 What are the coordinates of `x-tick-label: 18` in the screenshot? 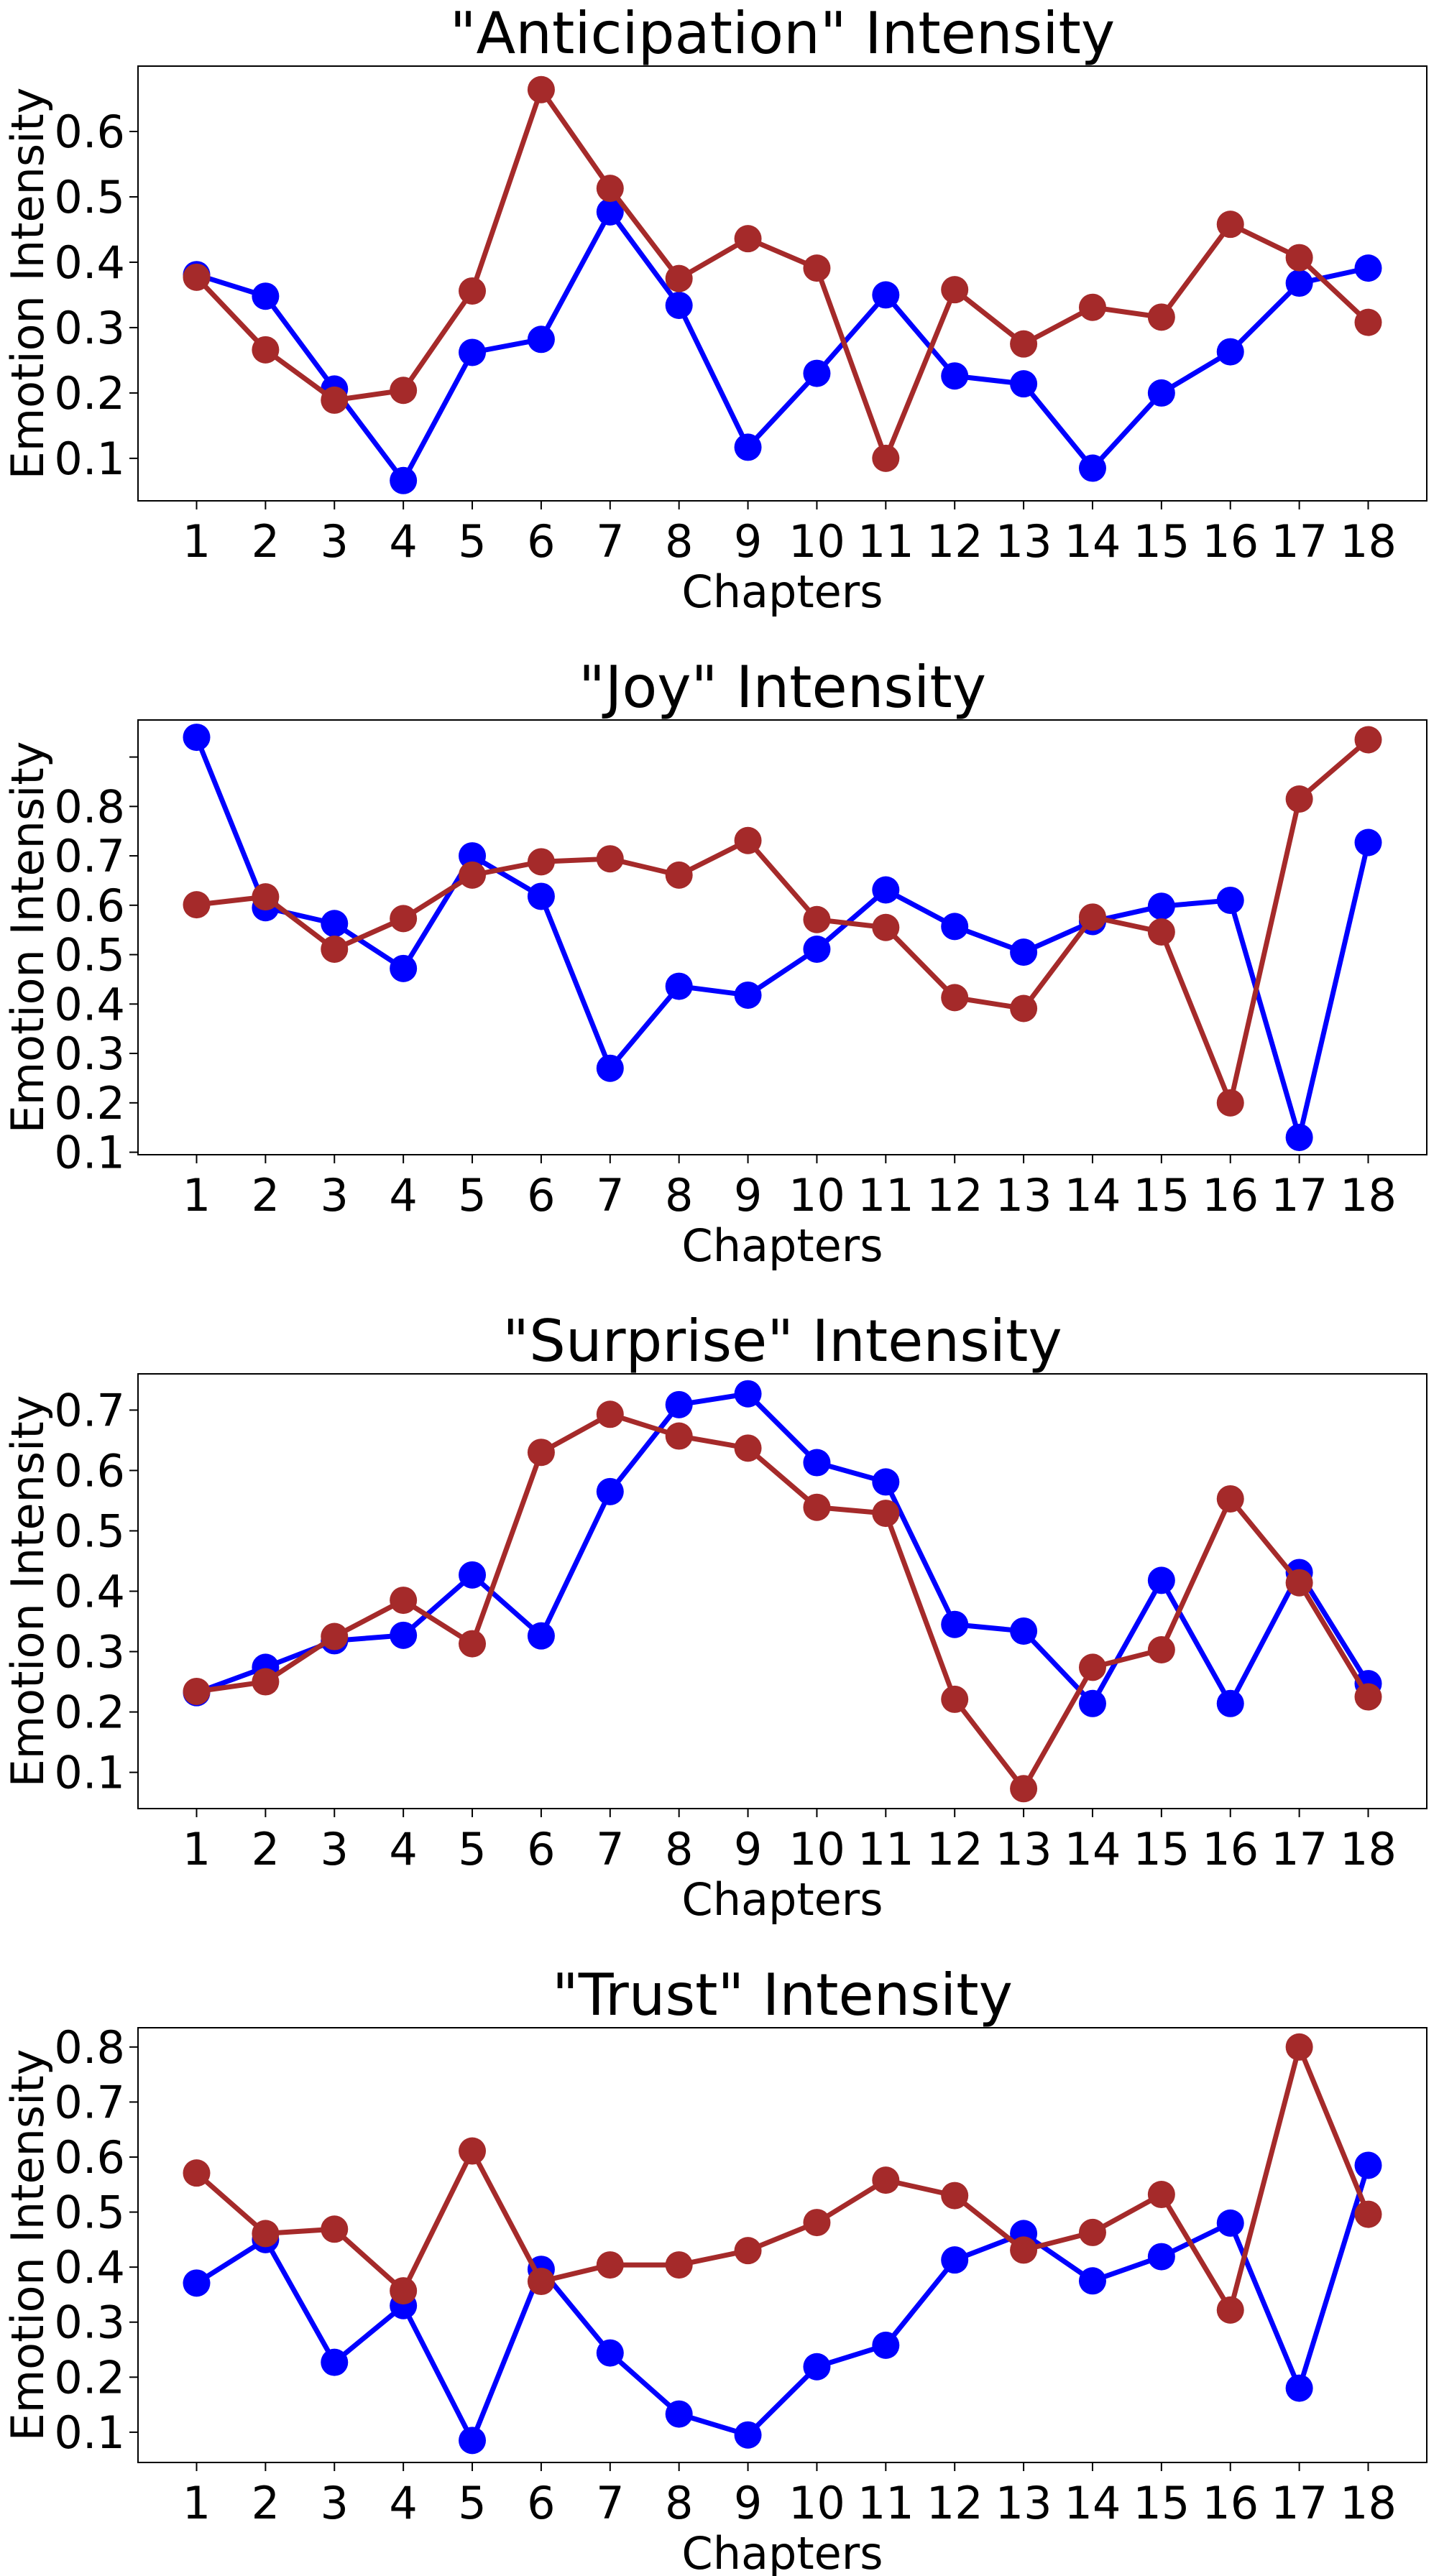 It's located at (1368, 1849).